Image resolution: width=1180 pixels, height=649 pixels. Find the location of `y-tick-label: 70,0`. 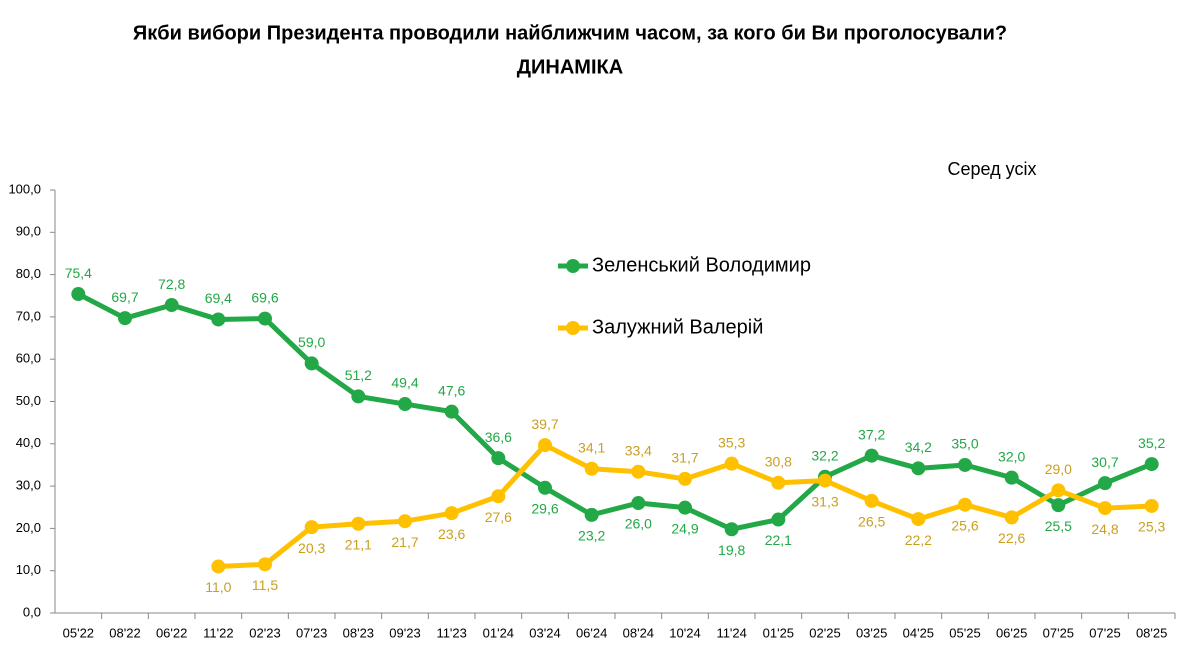

y-tick-label: 70,0 is located at coordinates (28, 315).